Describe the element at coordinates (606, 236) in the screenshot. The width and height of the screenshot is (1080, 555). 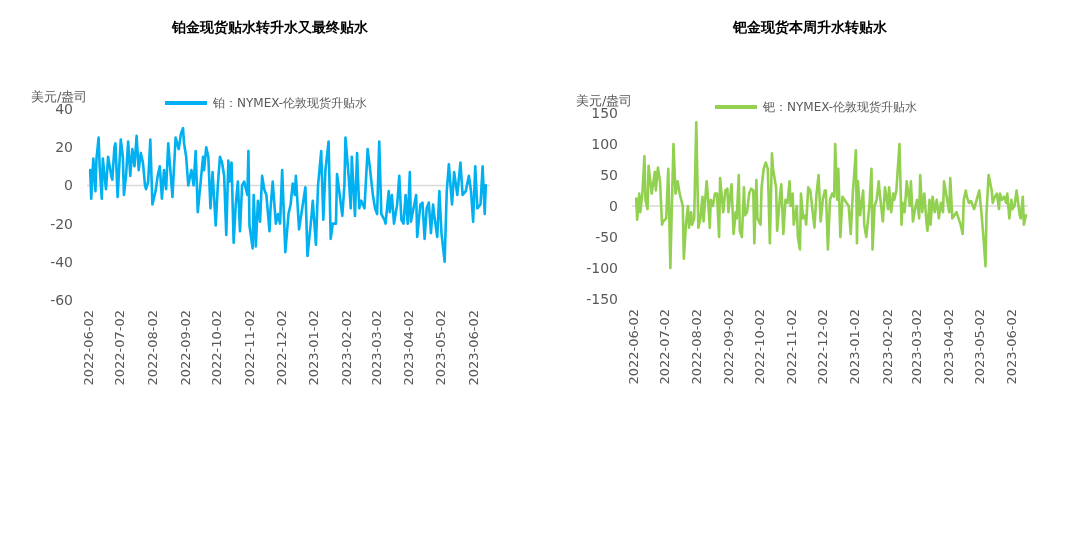
I see `y-tick-label: -50` at that location.